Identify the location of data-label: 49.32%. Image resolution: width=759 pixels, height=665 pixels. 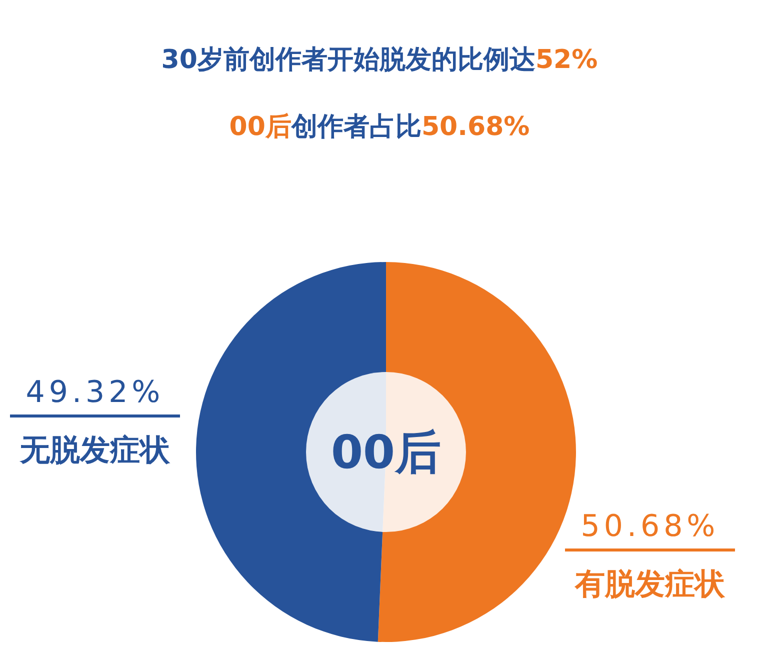
(95, 392).